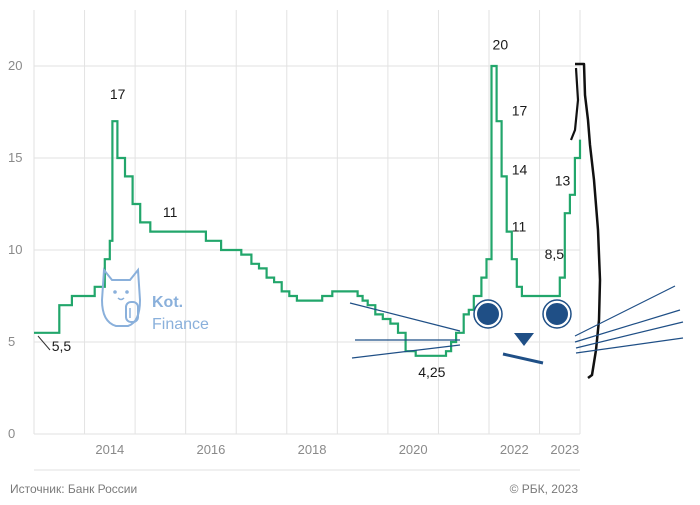  I want to click on x-tick-label: 2022, so click(514, 449).